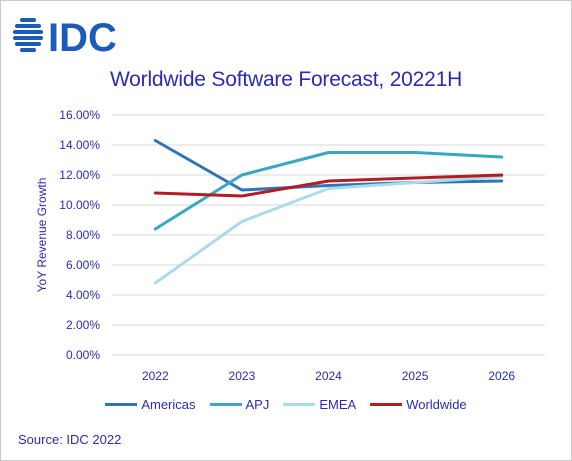  I want to click on y-tick-label: 12.00%, so click(79, 175).